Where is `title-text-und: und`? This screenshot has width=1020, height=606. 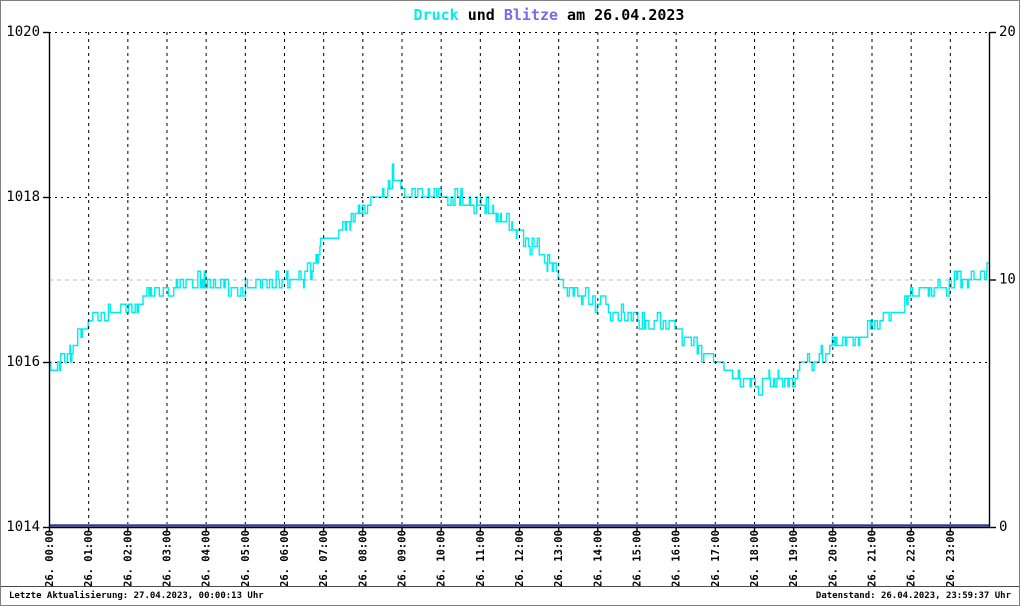
title-text-und: und is located at coordinates (481, 15).